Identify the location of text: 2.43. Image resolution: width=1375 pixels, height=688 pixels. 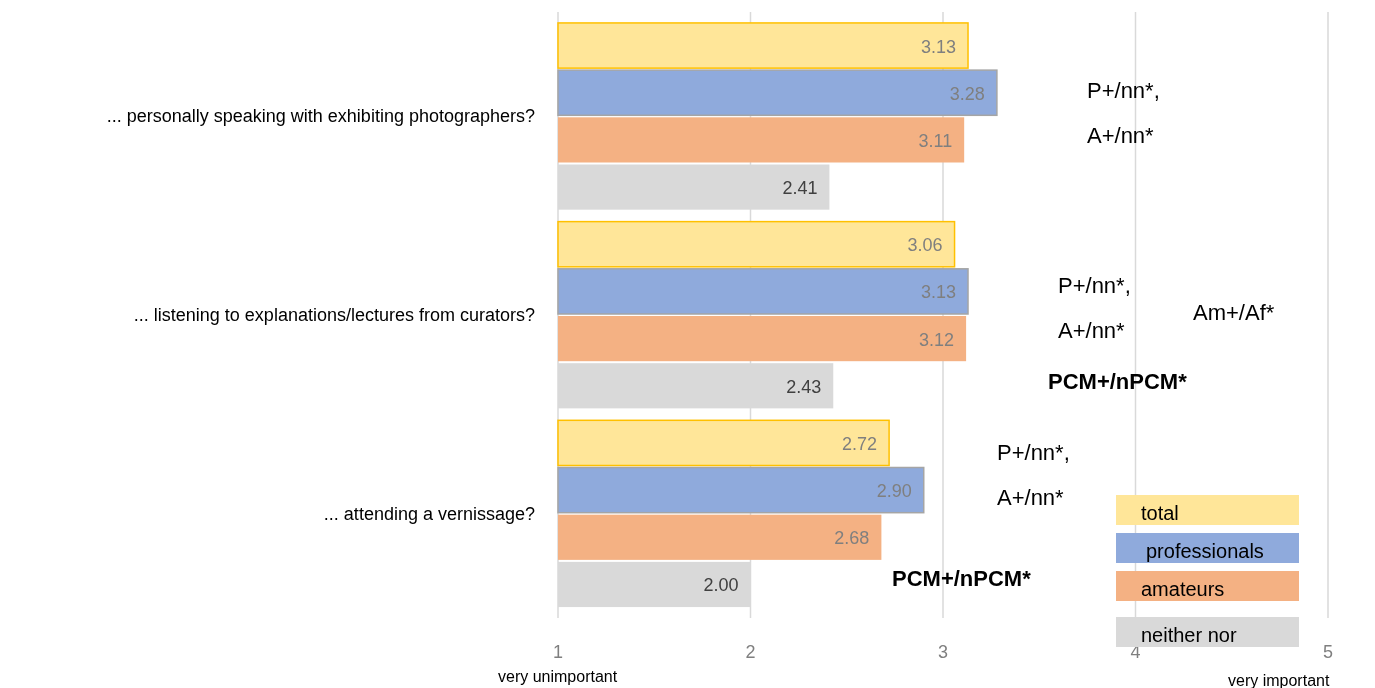
(804, 386).